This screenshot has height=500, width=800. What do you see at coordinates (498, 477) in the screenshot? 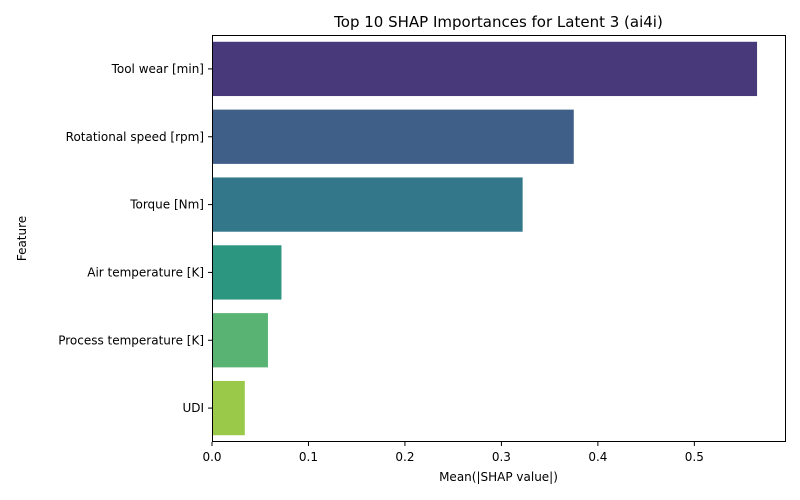
I see `x-axis-label: Mean(|SHAP value|)` at bounding box center [498, 477].